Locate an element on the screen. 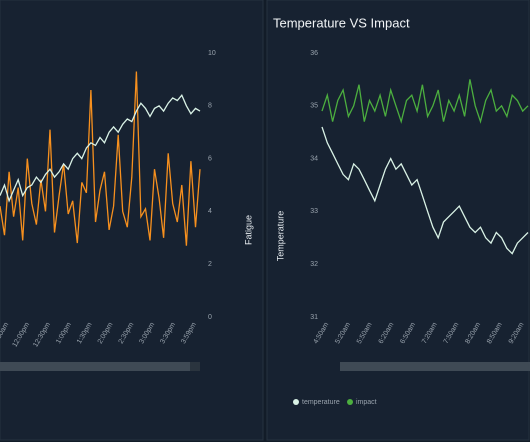  y-tick-label: 36 is located at coordinates (314, 53).